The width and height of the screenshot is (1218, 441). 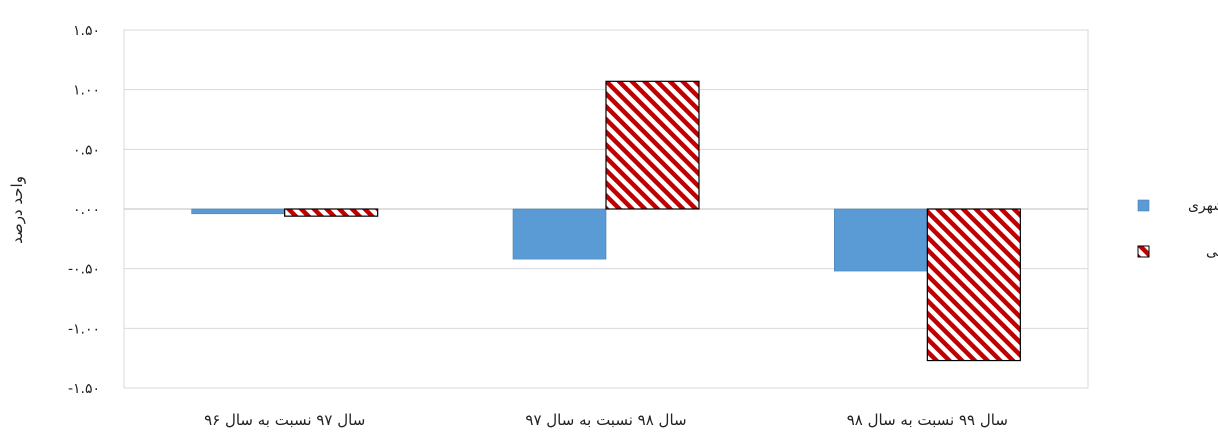 What do you see at coordinates (284, 420) in the screenshot?
I see `x-tick-label: سال ۹۷ نسبت به سال ۹۶` at bounding box center [284, 420].